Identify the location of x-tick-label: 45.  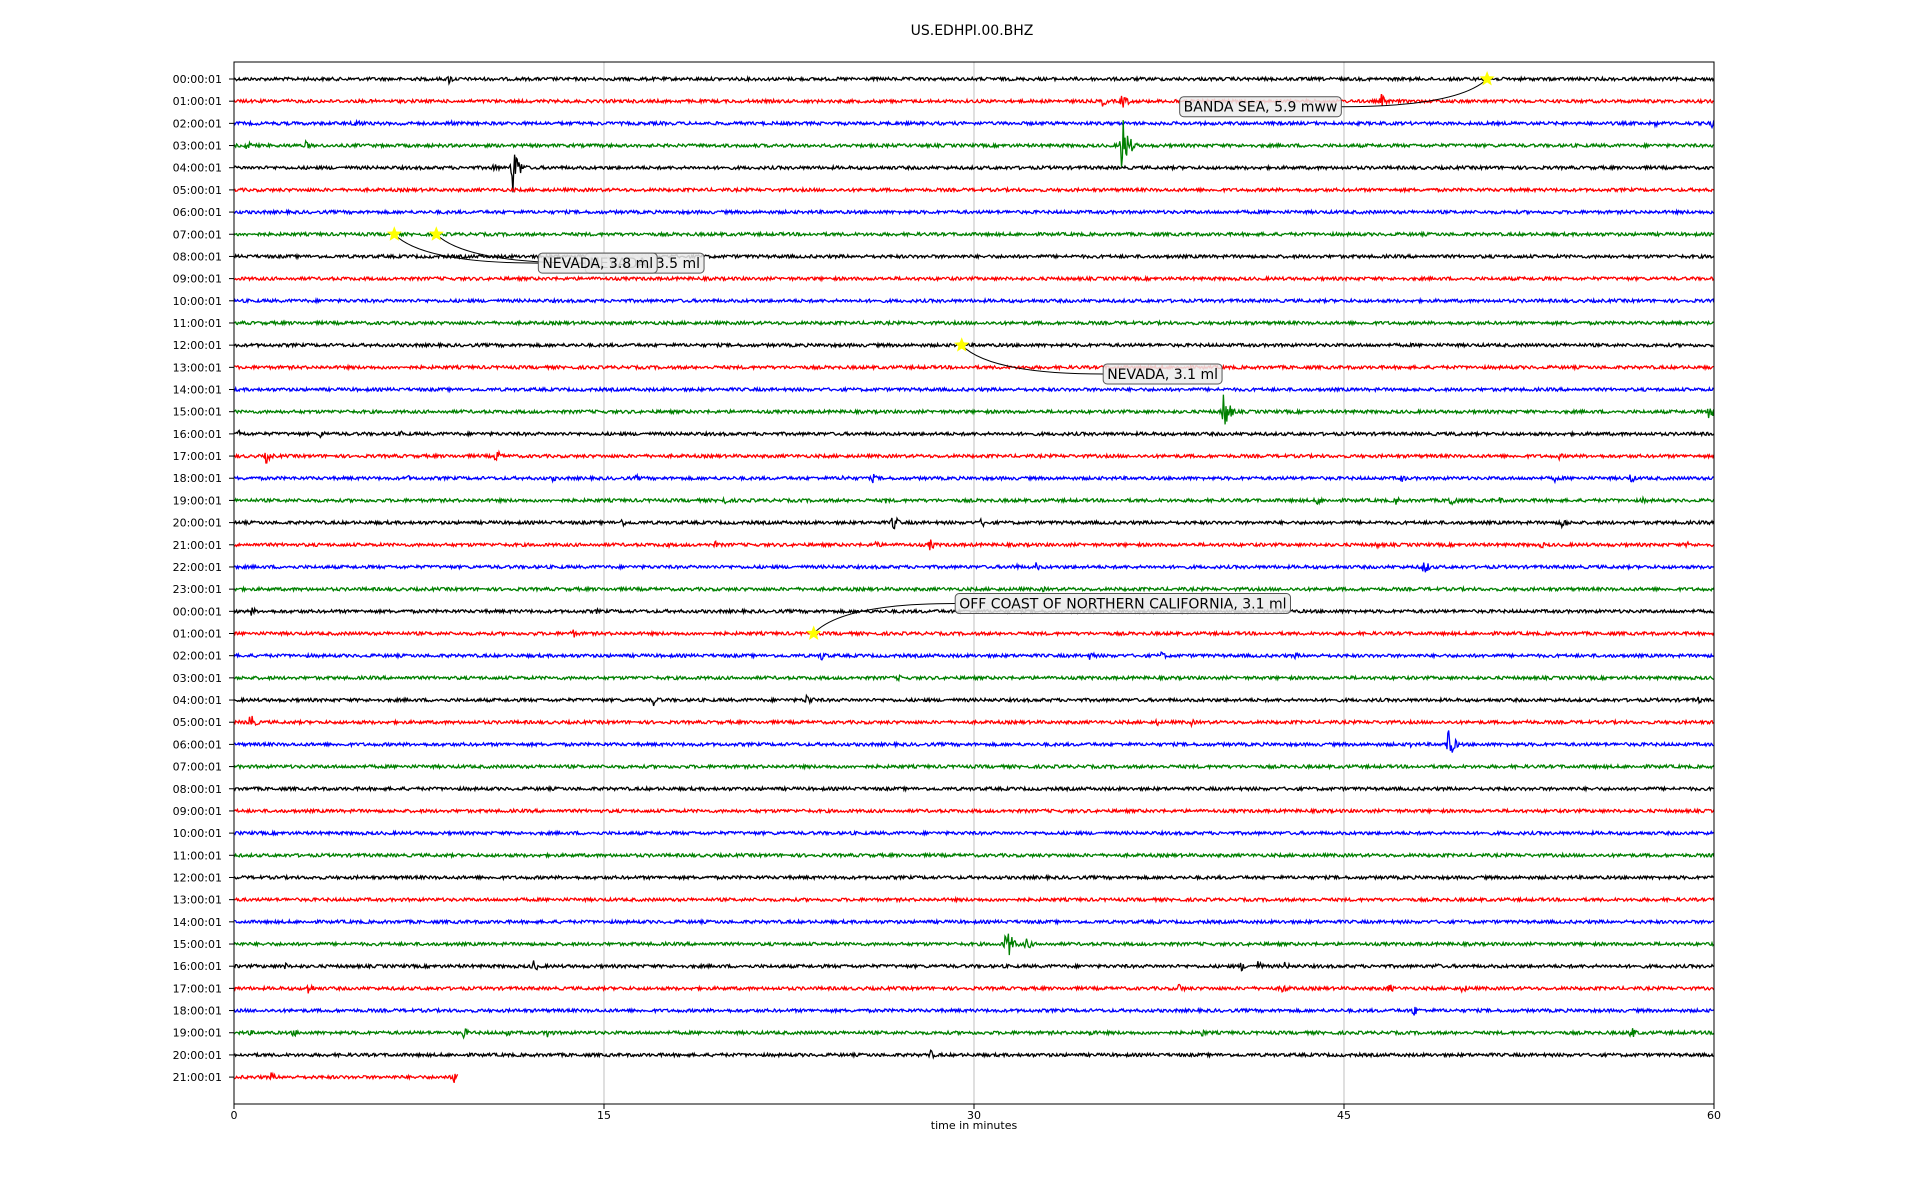
(1344, 1115).